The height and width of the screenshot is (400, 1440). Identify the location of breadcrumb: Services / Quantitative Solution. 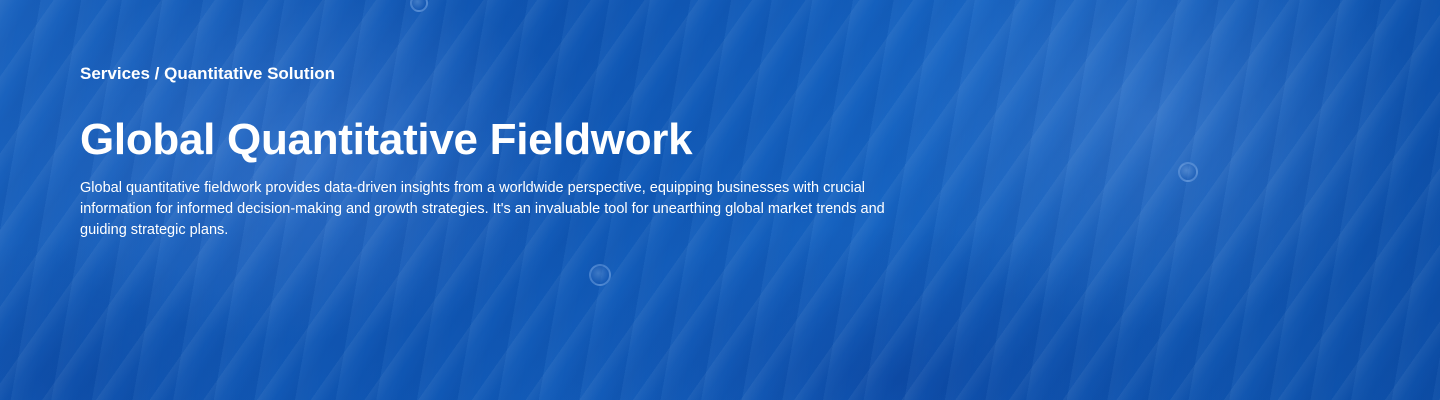
(208, 73).